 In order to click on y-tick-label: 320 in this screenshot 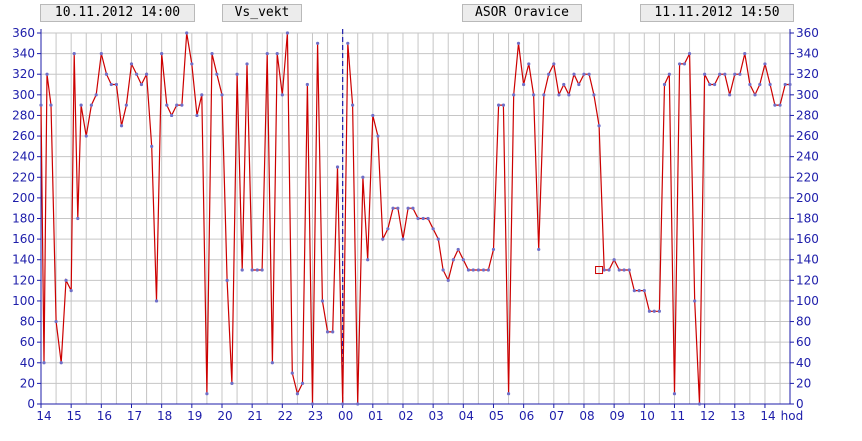, I will do `click(23, 74)`.